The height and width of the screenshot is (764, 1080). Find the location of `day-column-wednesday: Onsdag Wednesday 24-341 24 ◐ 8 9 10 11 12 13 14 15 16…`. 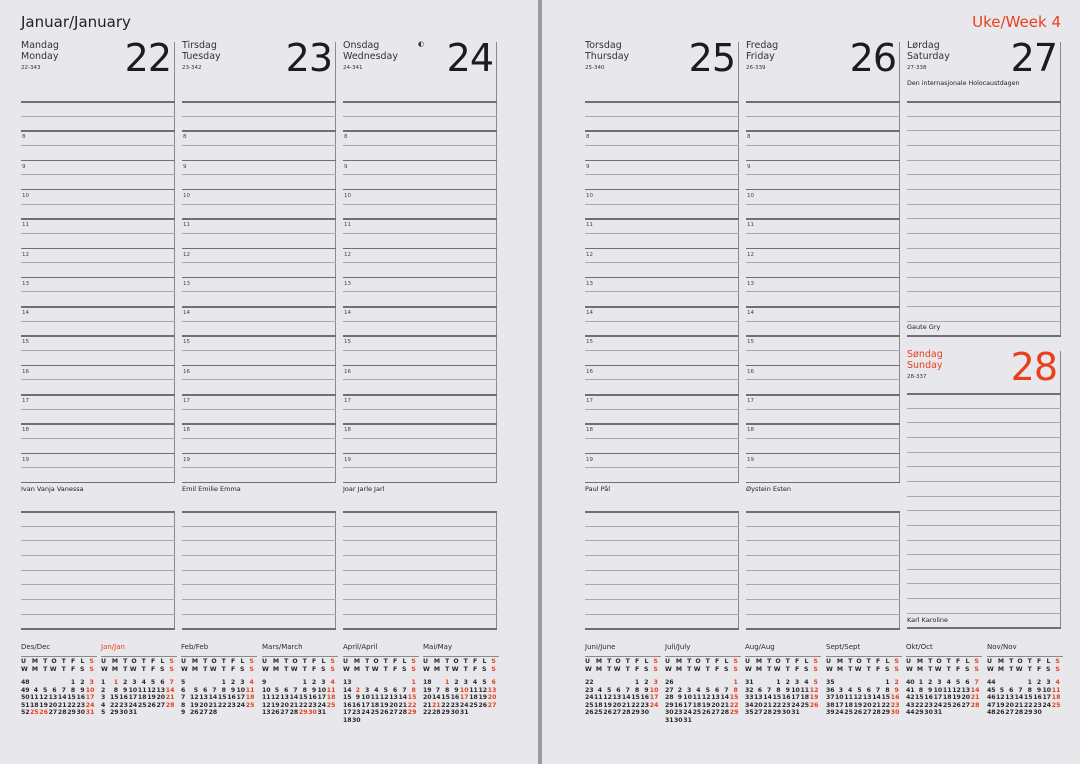

day-column-wednesday: Onsdag Wednesday 24-341 24 ◐ 8 9 10 11 12 13 14 15 16… is located at coordinates (420, 382).